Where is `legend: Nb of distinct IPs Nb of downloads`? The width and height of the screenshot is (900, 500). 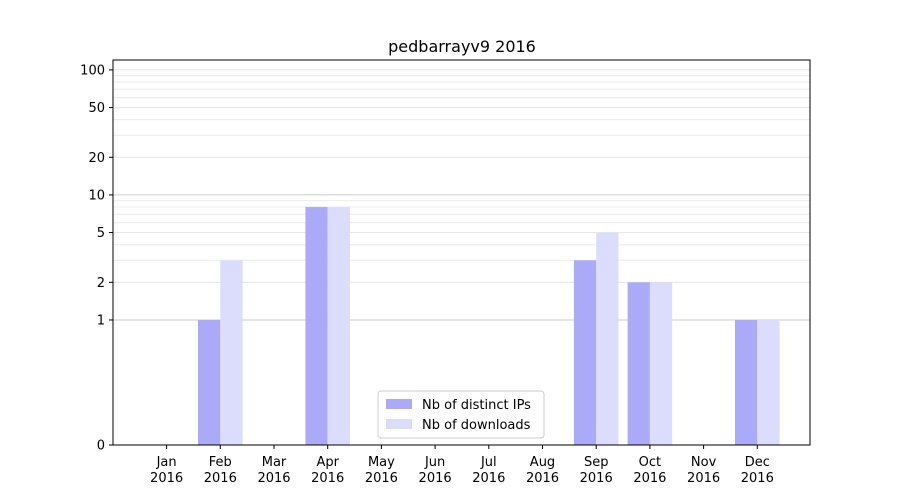 legend: Nb of distinct IPs Nb of downloads is located at coordinates (461, 414).